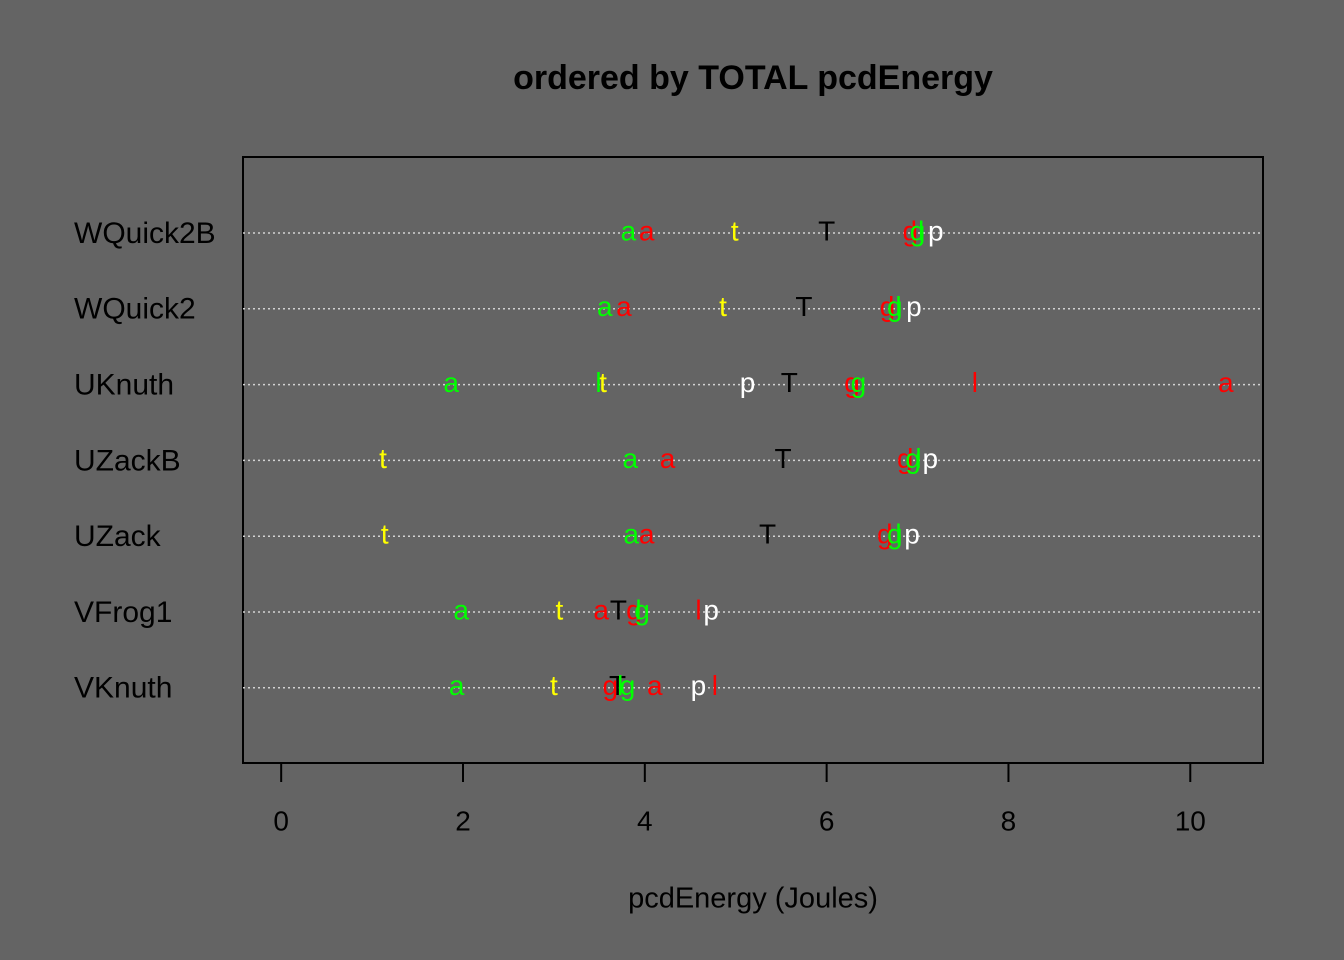  What do you see at coordinates (127, 460) in the screenshot?
I see `category-label: UZackB` at bounding box center [127, 460].